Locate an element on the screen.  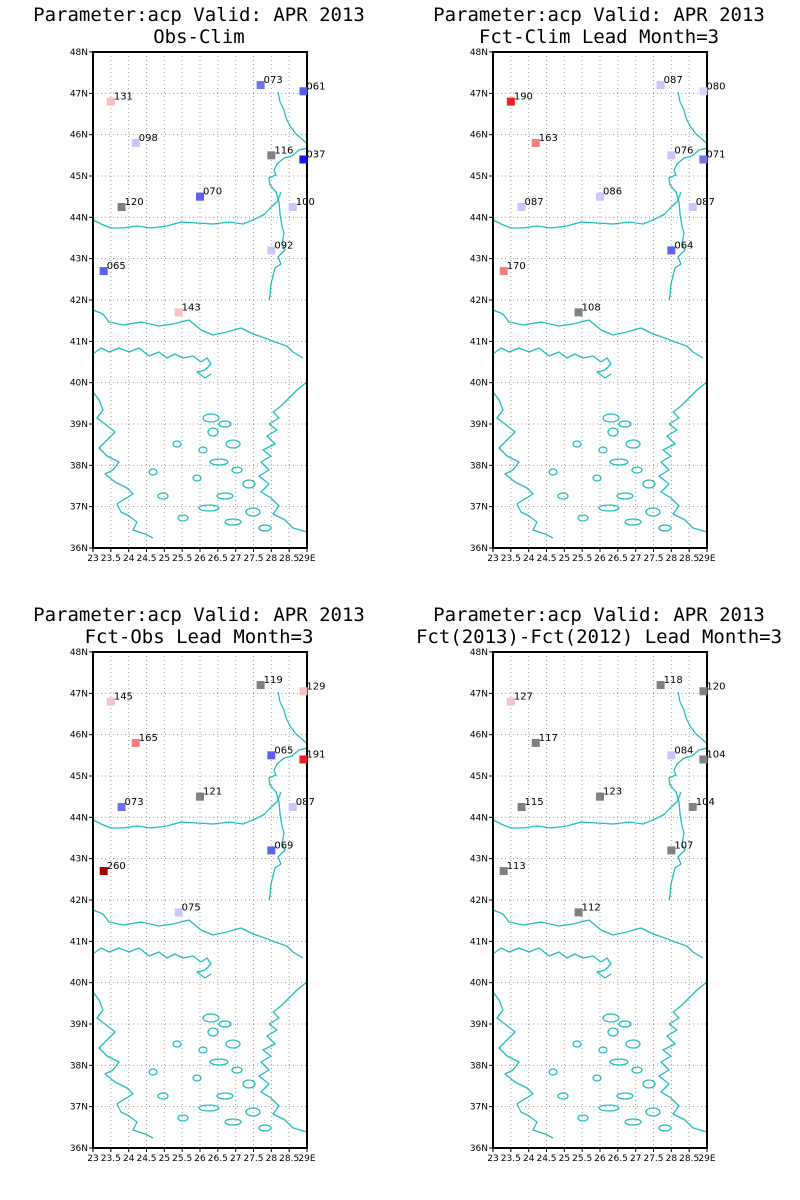
lat-tick-label: 48N is located at coordinates (79, 653).